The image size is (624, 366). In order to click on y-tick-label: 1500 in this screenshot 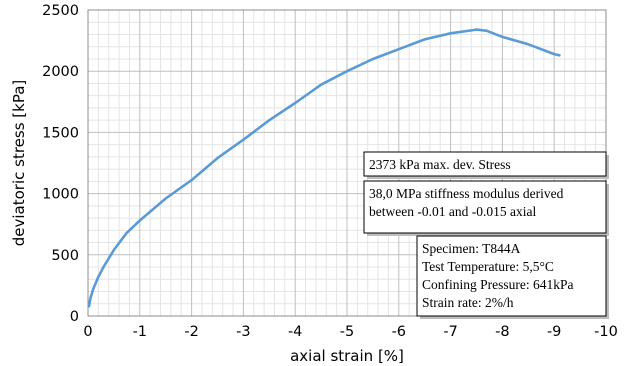, I will do `click(60, 133)`.